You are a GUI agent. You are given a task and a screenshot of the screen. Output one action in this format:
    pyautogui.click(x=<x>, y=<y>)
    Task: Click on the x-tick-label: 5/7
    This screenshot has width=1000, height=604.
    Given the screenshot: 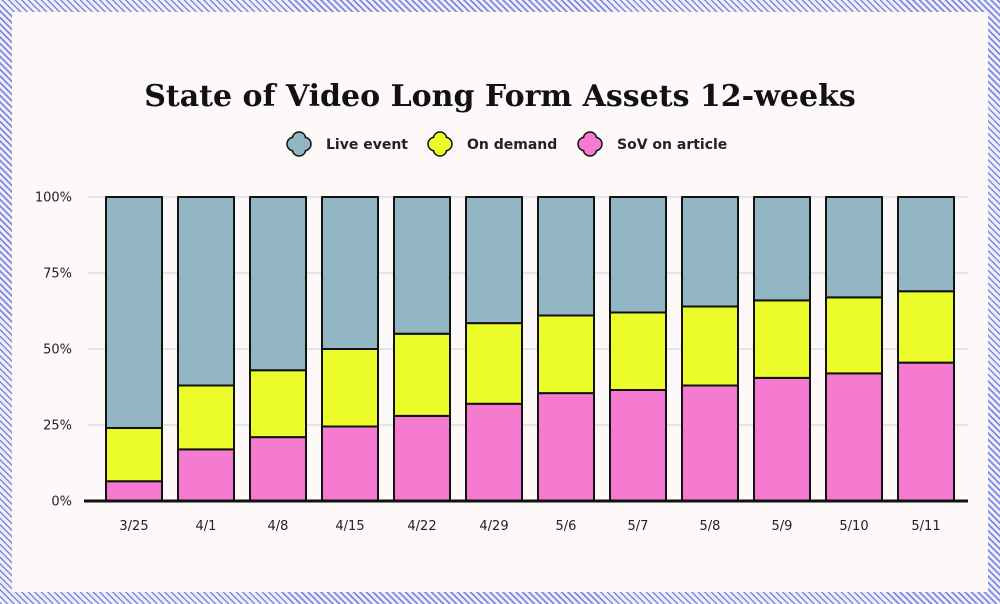 What is the action you would take?
    pyautogui.click(x=638, y=526)
    